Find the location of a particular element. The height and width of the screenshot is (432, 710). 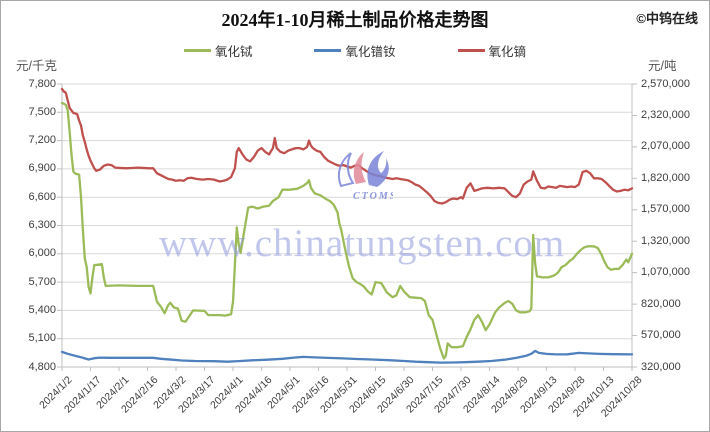

legend-label: 氧化镨钕 is located at coordinates (370, 52).